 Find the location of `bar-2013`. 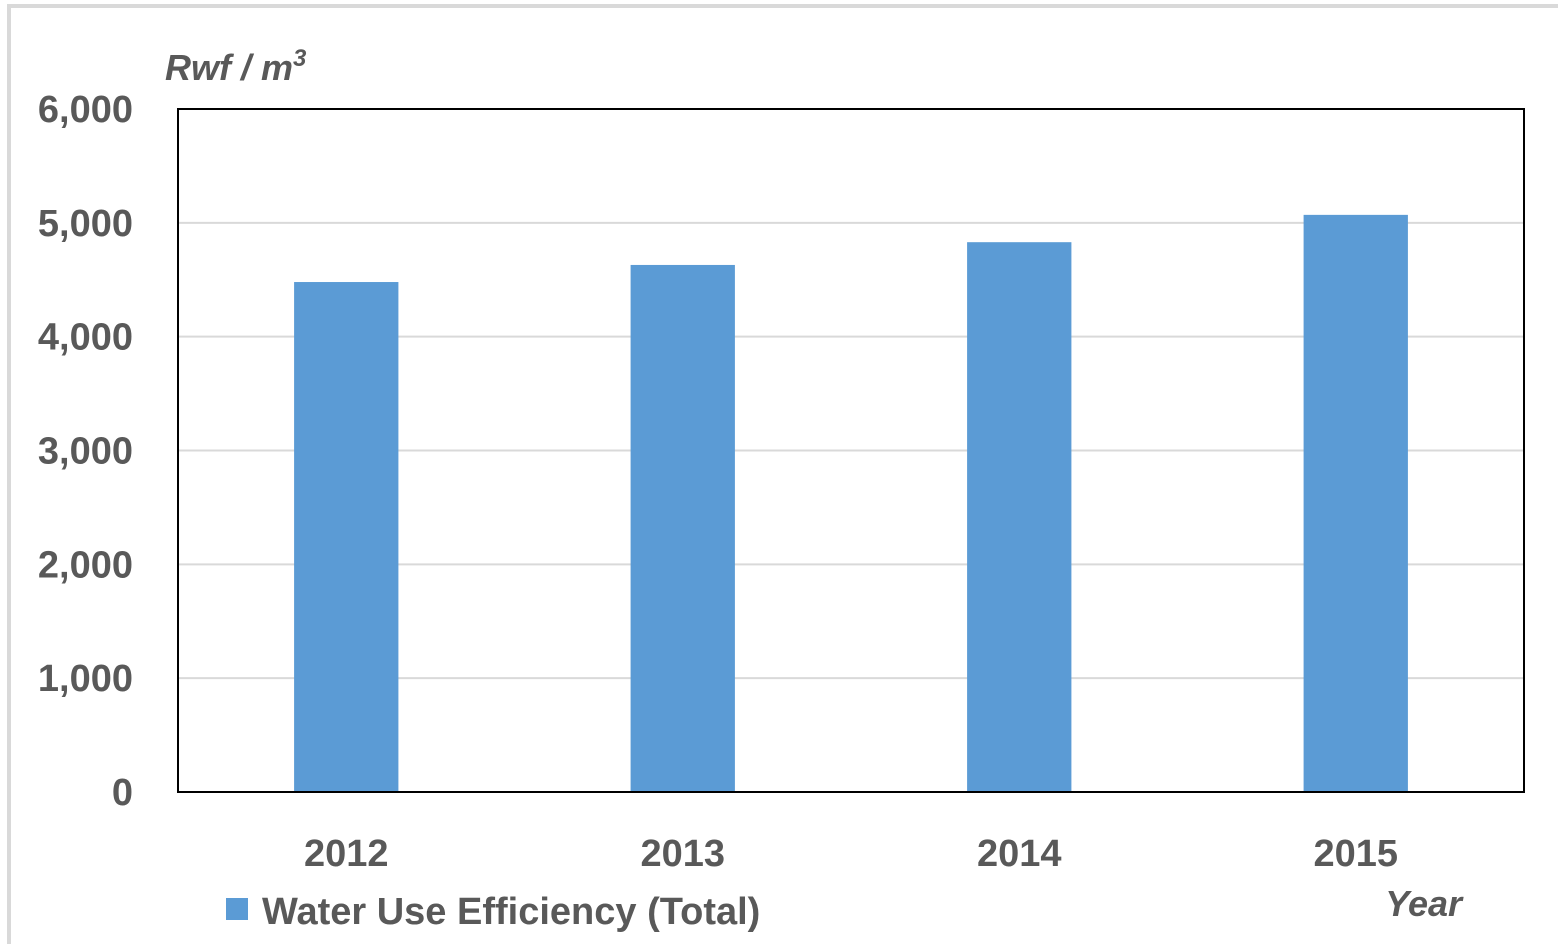

bar-2013 is located at coordinates (682, 528).